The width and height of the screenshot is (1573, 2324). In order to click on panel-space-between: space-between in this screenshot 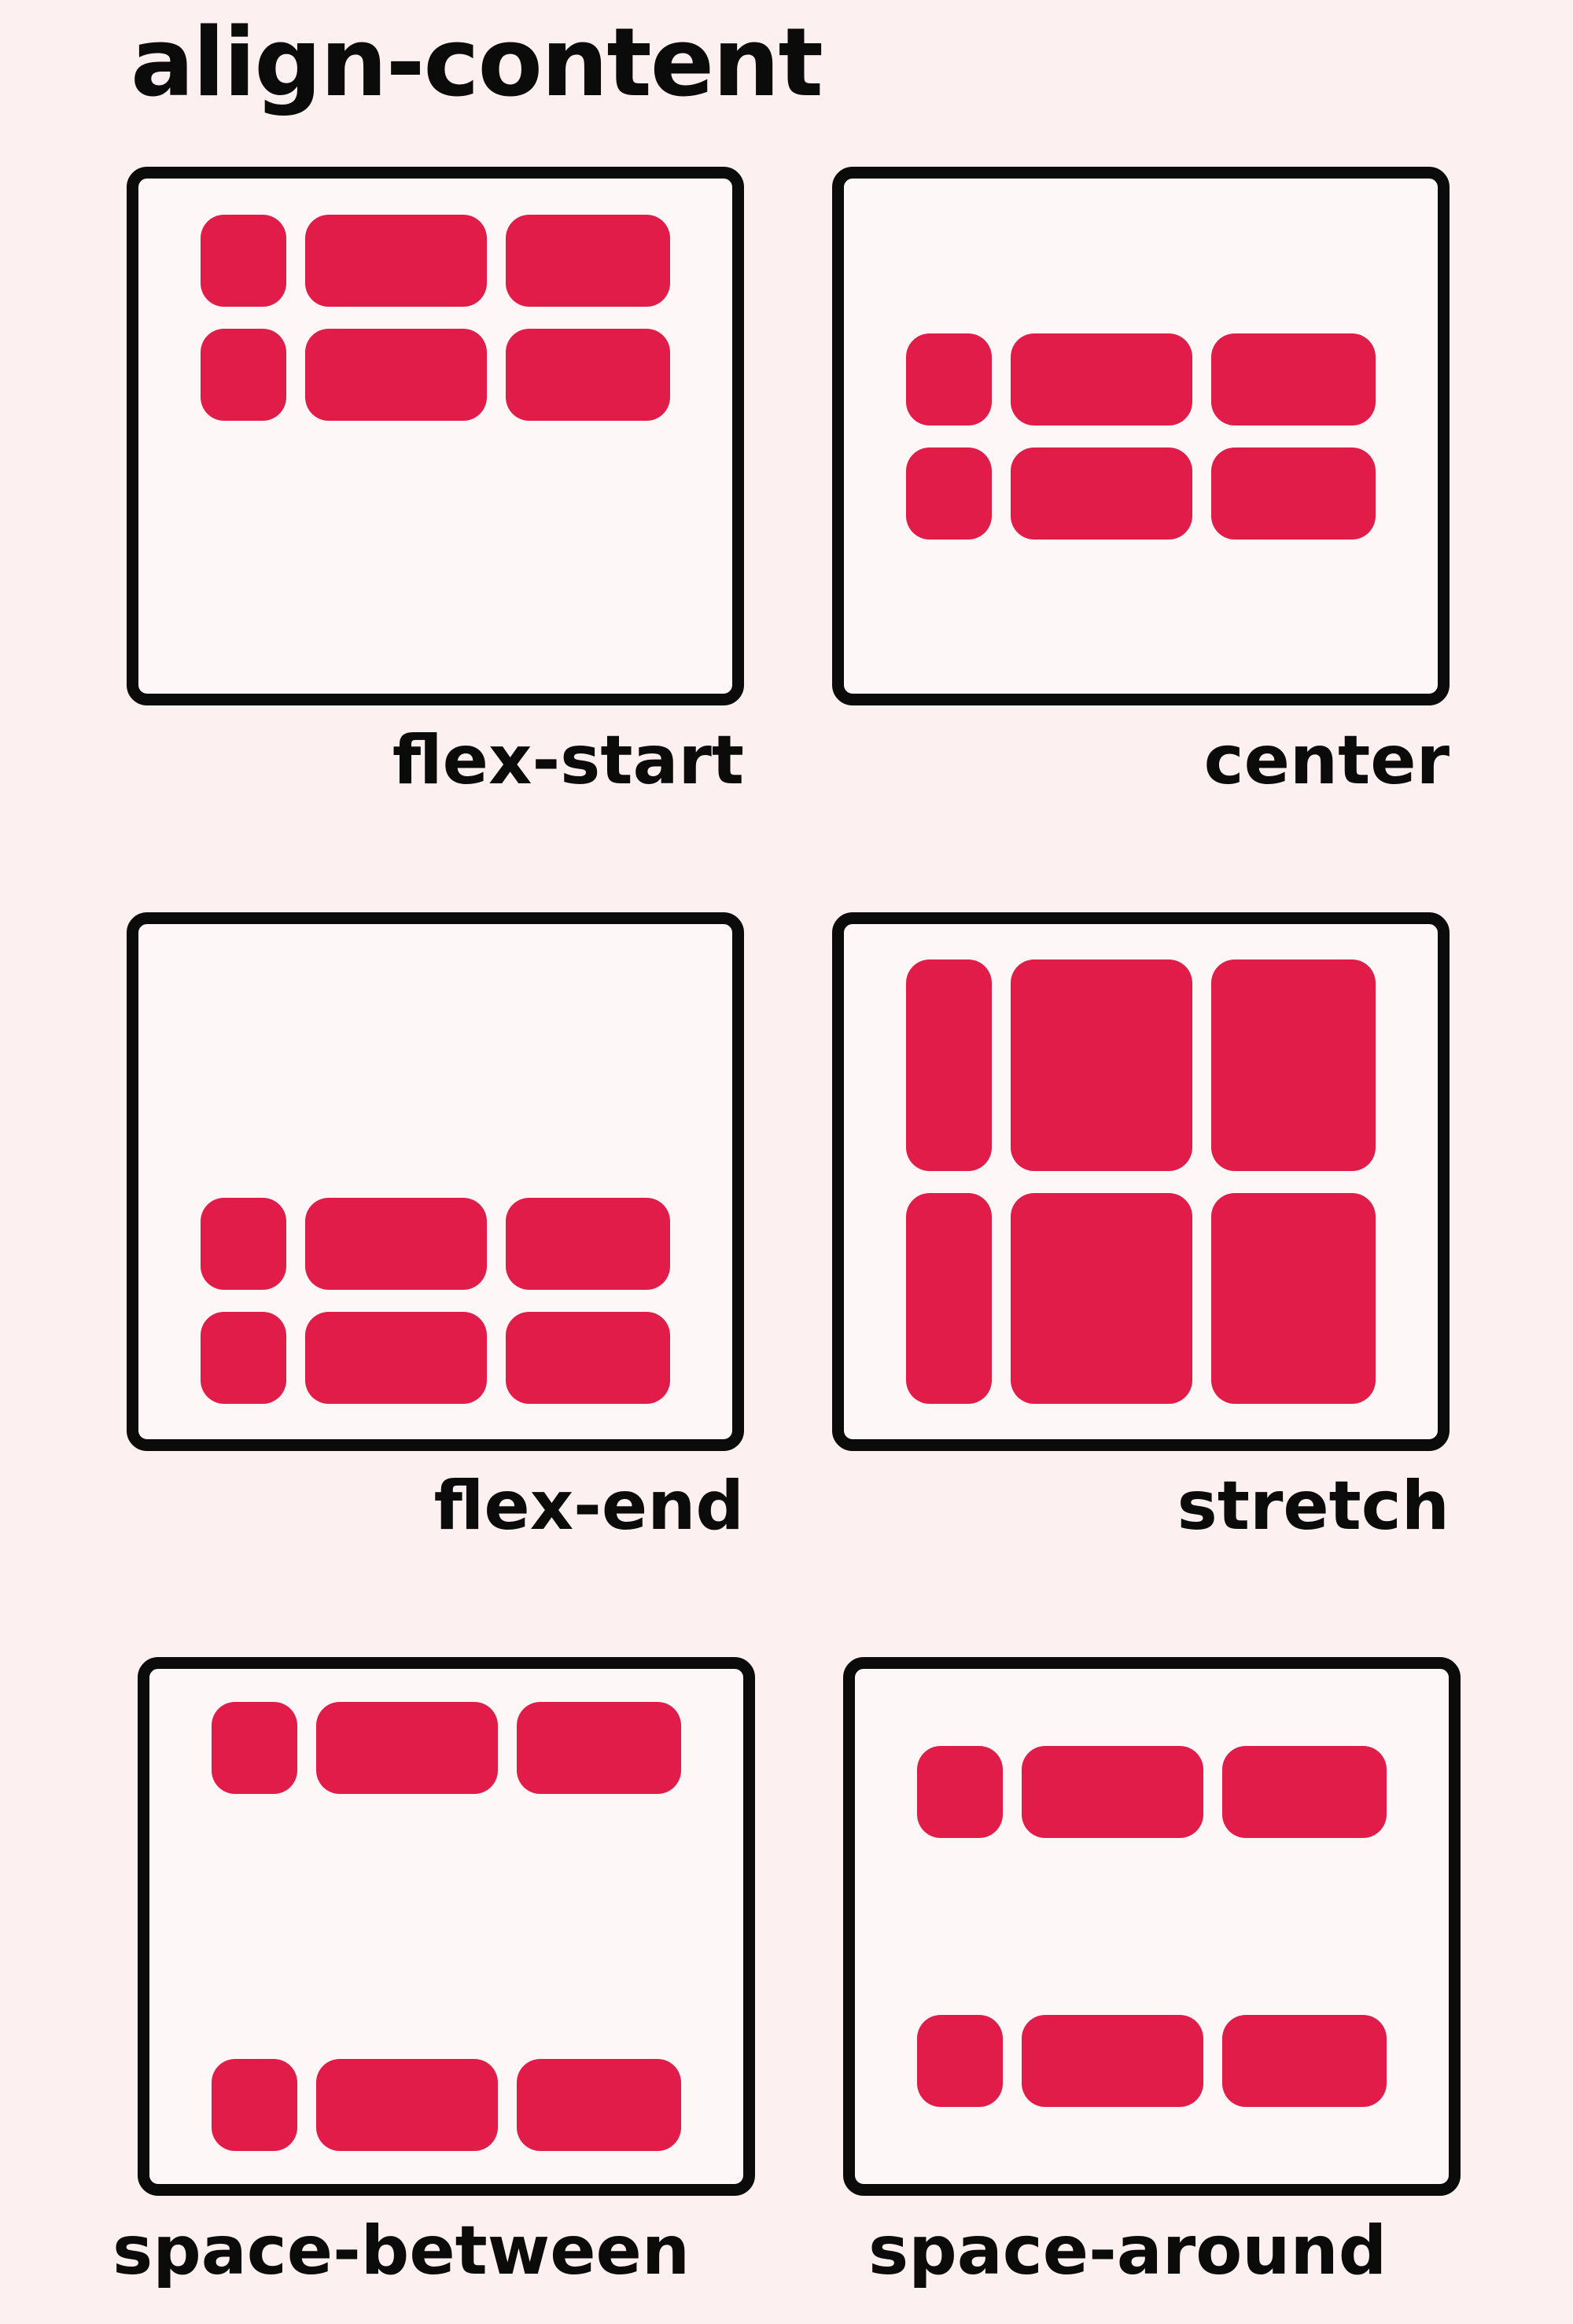, I will do `click(434, 1973)`.